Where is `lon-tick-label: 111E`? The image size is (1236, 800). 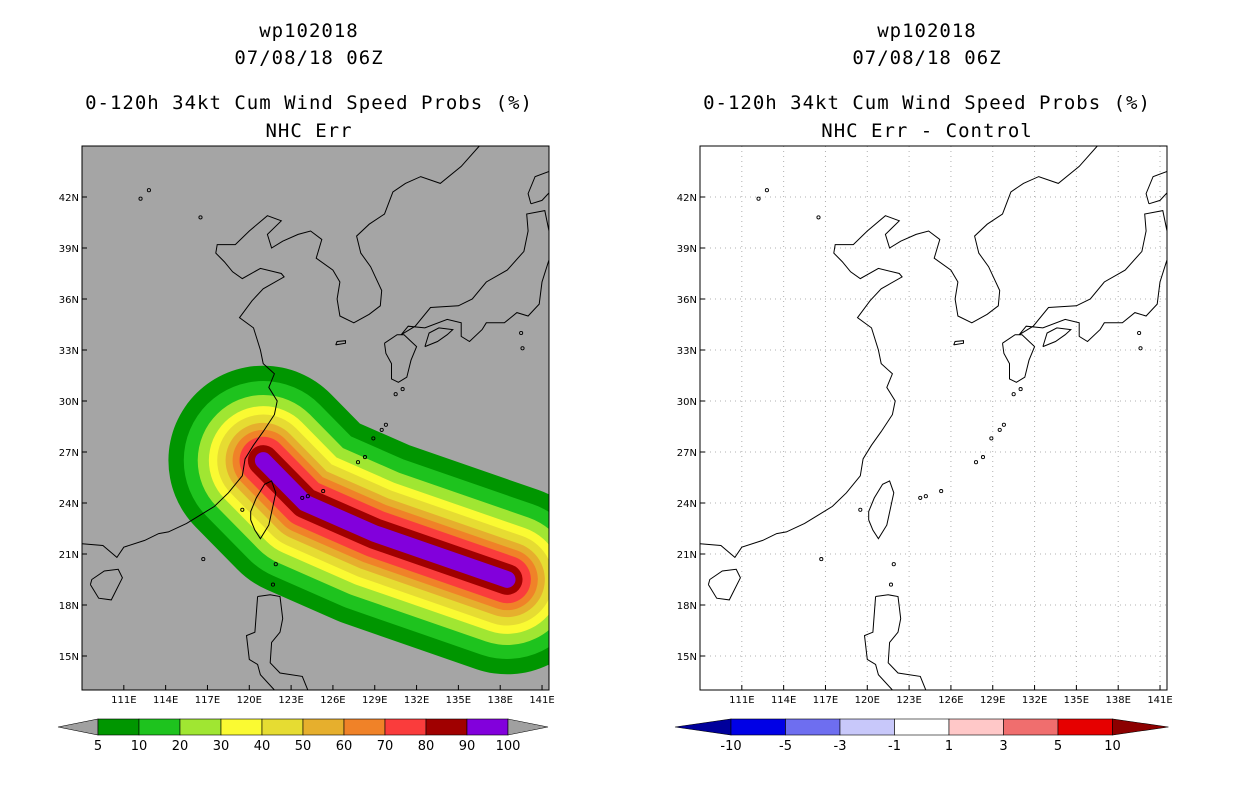 lon-tick-label: 111E is located at coordinates (123, 700).